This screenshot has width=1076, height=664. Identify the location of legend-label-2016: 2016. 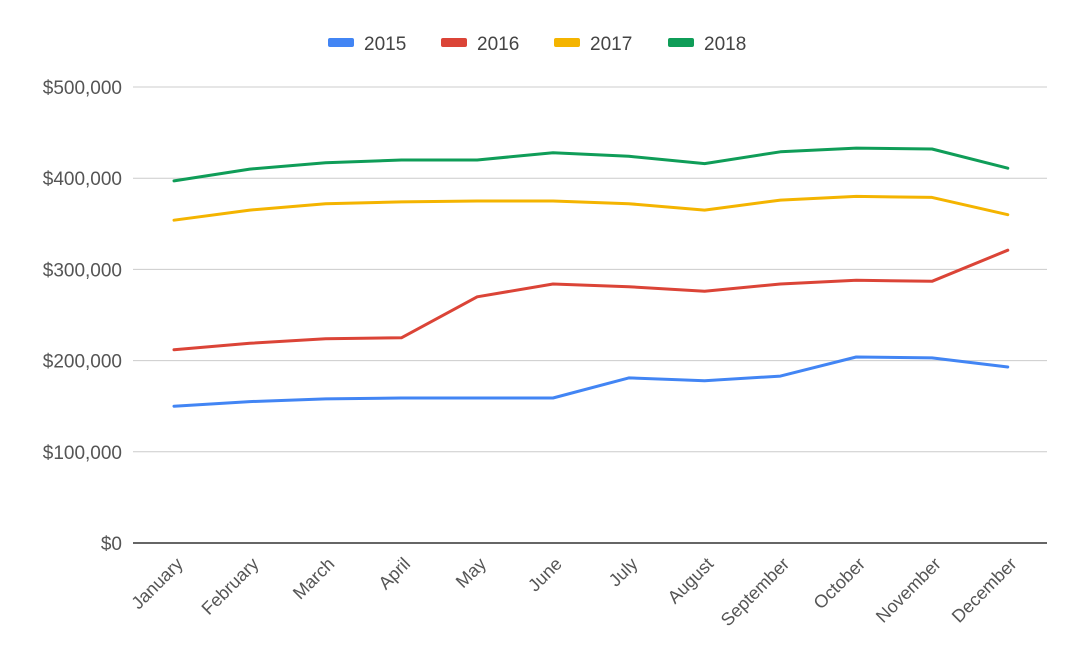
(498, 44).